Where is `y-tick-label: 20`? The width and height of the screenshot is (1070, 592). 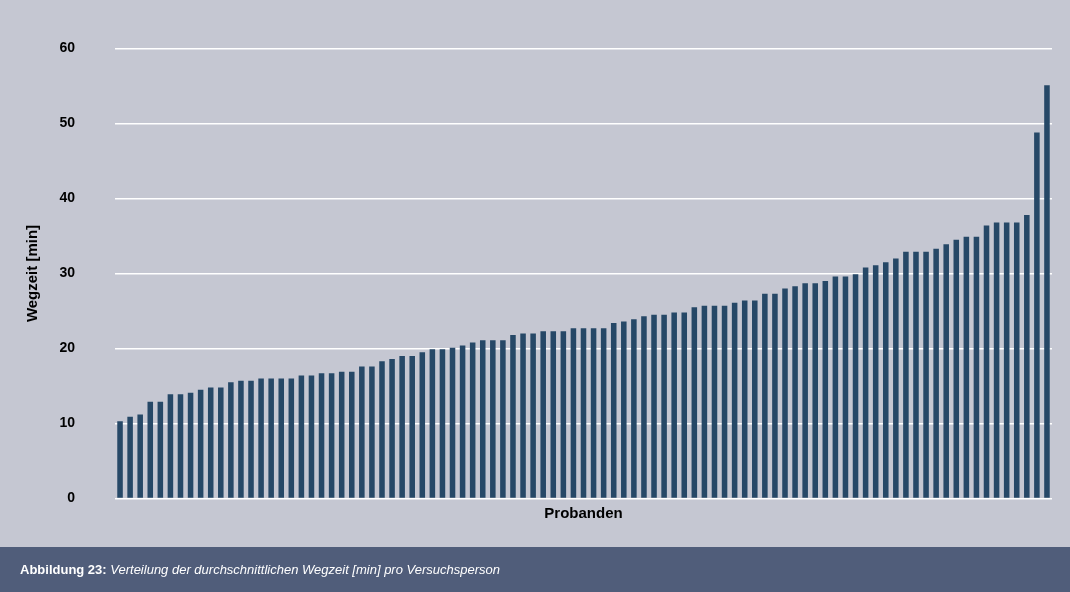
y-tick-label: 20 is located at coordinates (67, 347).